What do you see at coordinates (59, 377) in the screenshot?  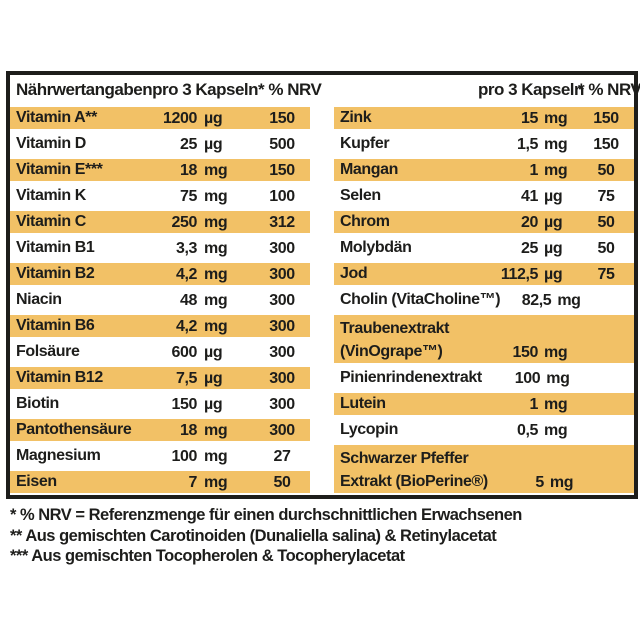 I see `nutrient-name-line: Vitamin B12` at bounding box center [59, 377].